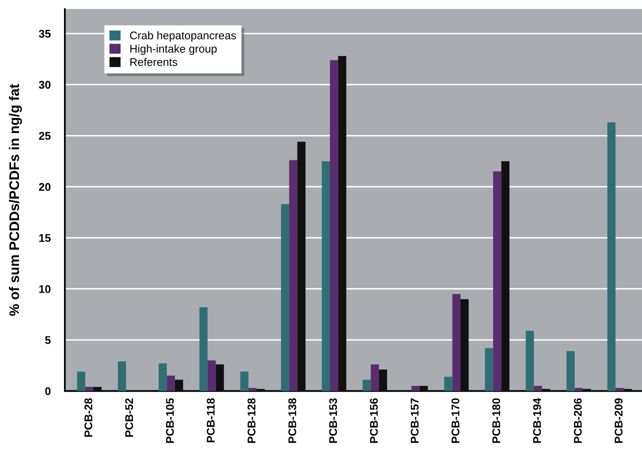  What do you see at coordinates (44, 34) in the screenshot?
I see `y-tick-label: 35` at bounding box center [44, 34].